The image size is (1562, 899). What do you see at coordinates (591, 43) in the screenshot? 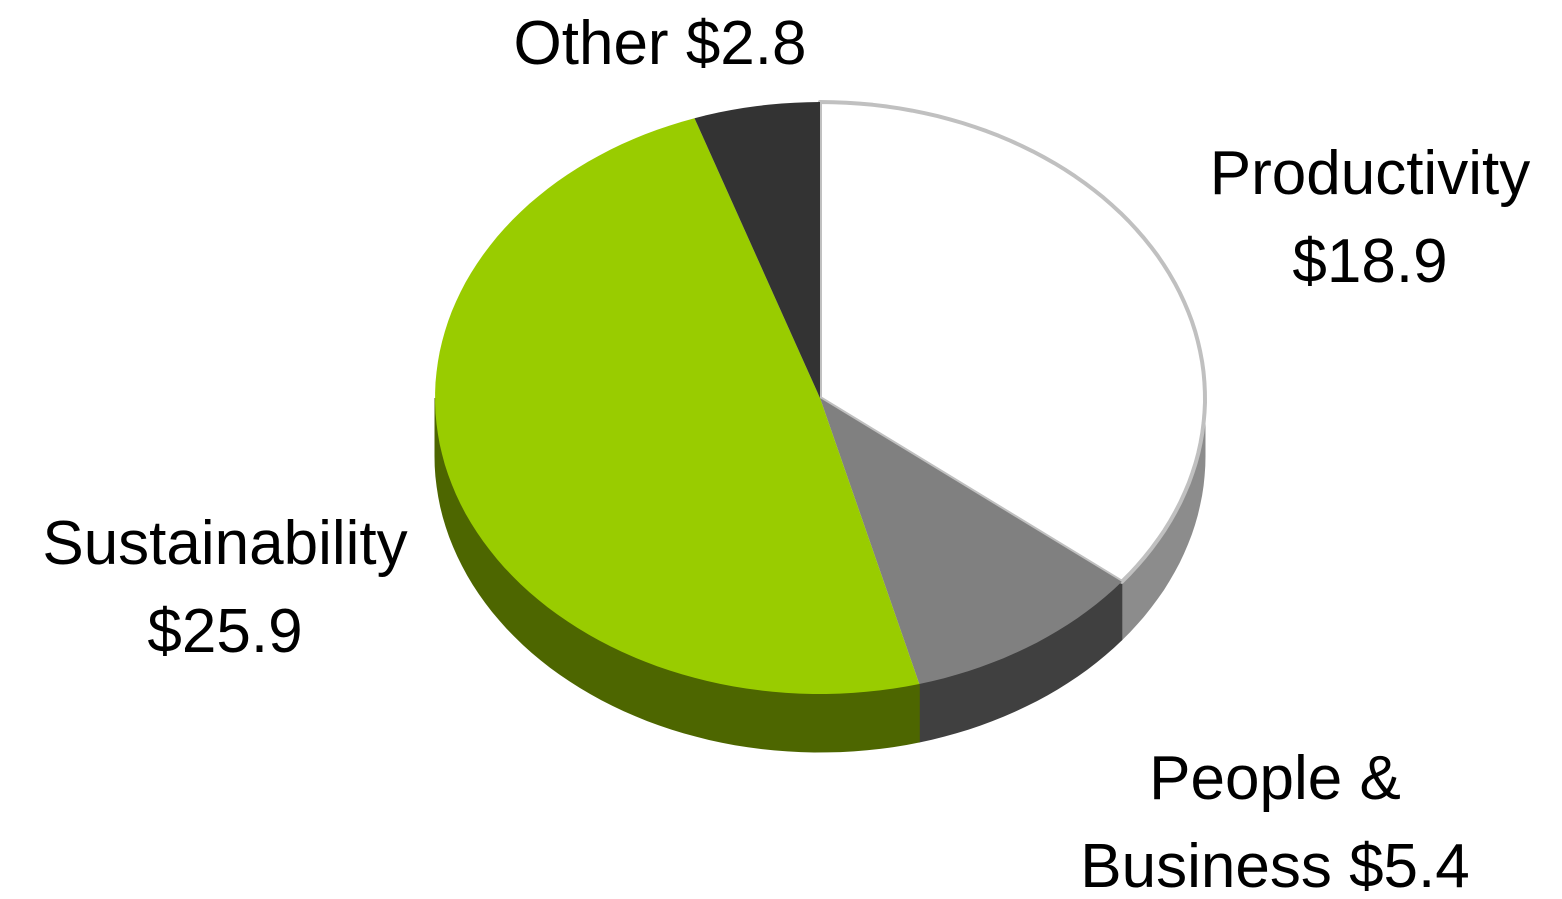
I see `category-label: Other` at bounding box center [591, 43].